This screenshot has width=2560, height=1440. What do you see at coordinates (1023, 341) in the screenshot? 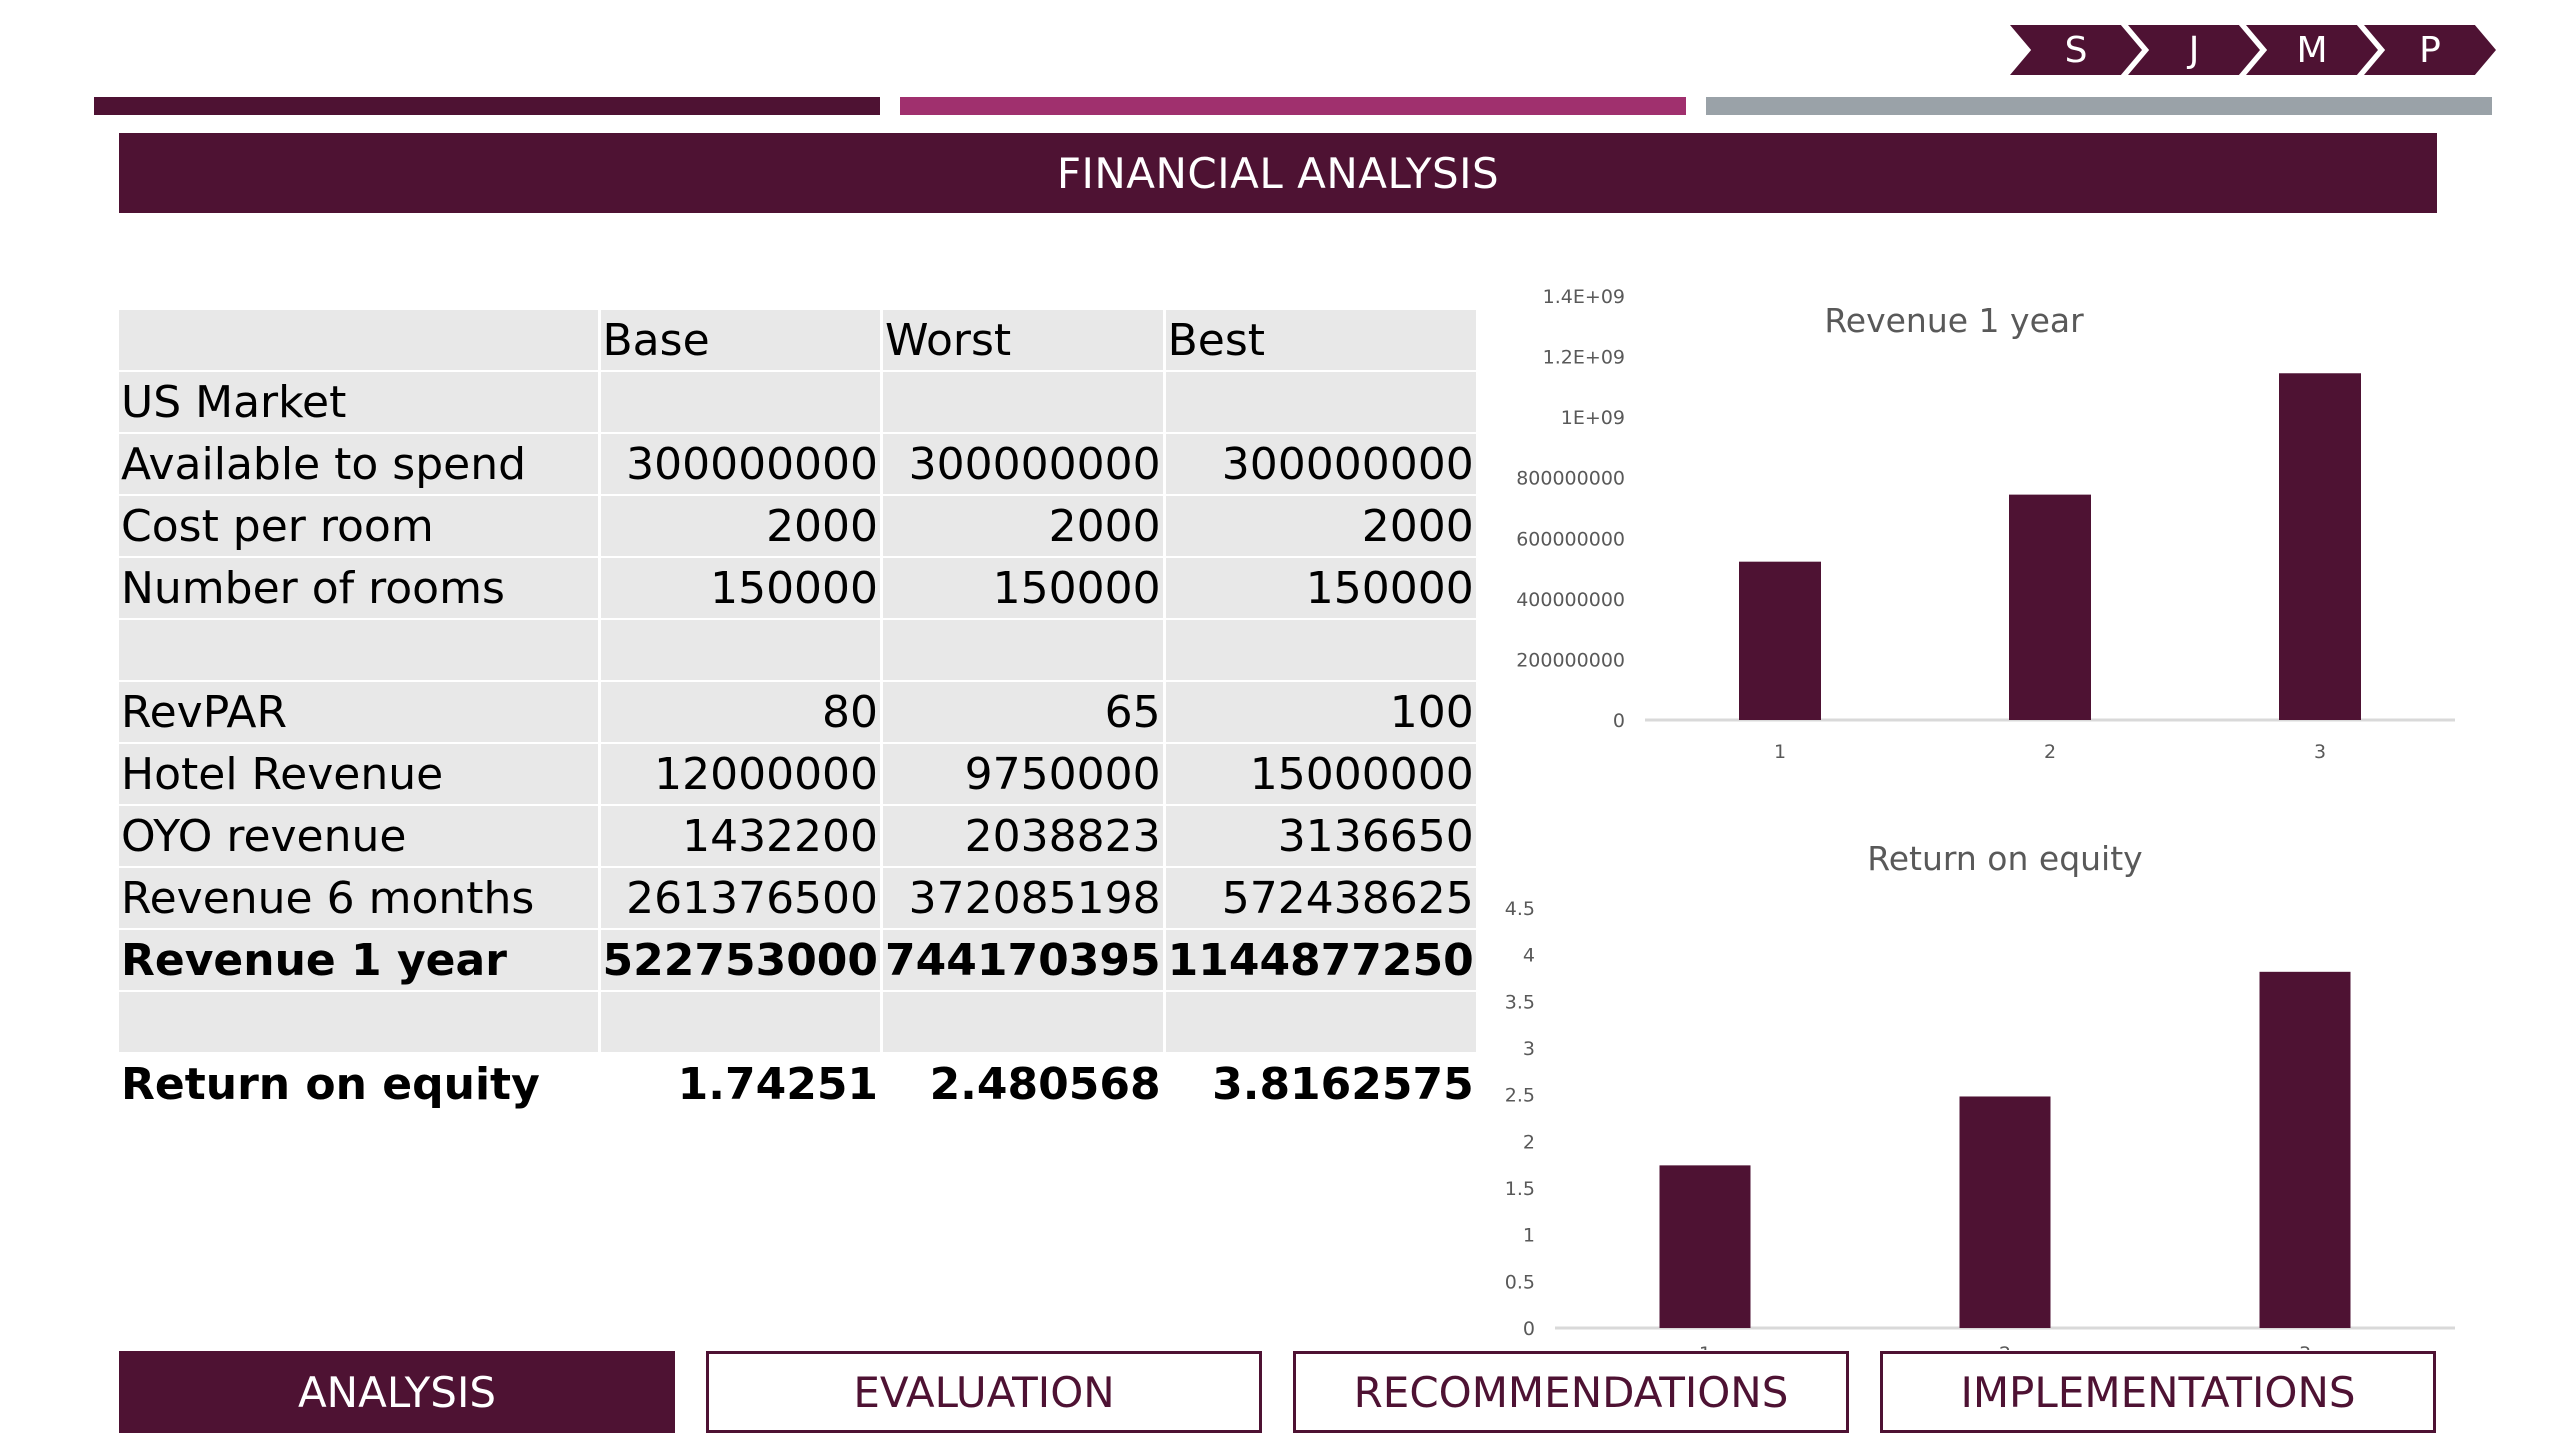
I see `table-header-cell: Worst` at bounding box center [1023, 341].